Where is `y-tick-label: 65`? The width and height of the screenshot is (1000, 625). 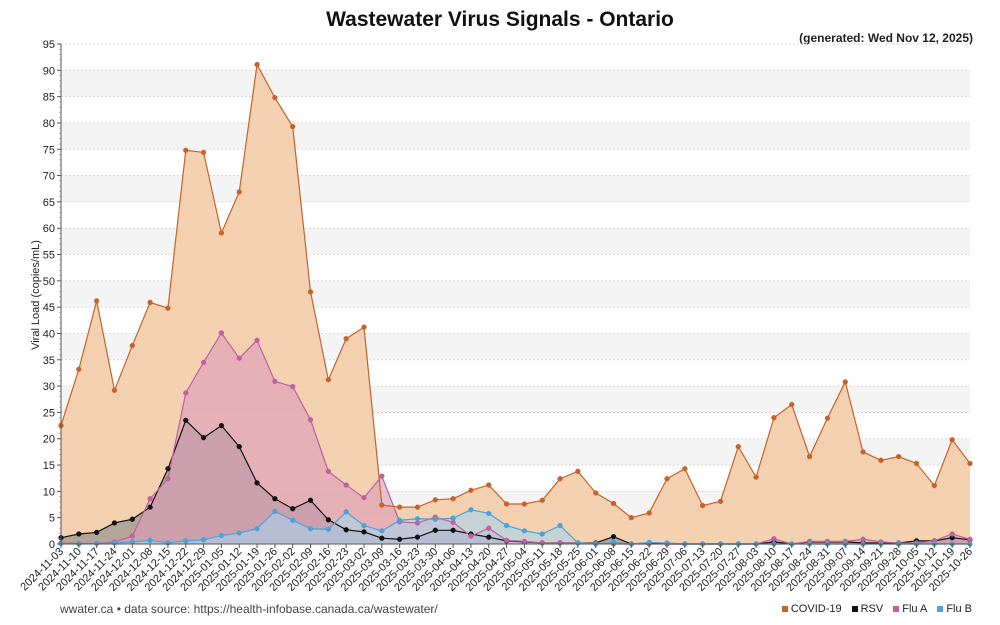 y-tick-label: 65 is located at coordinates (49, 203).